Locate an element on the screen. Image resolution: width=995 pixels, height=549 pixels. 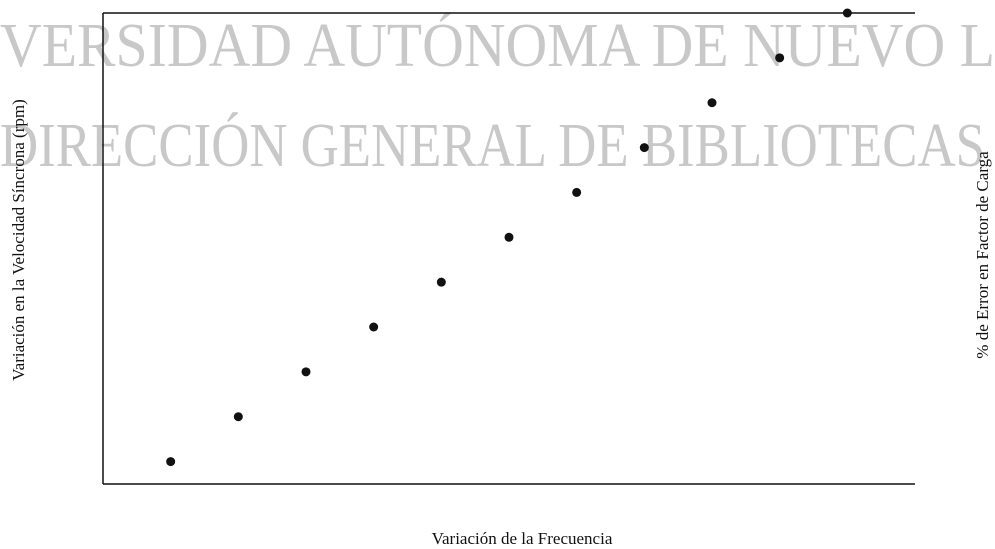
watermark: DIRECCIÓN GENERAL DE BIBLIOTECAS is located at coordinates (492, 146).